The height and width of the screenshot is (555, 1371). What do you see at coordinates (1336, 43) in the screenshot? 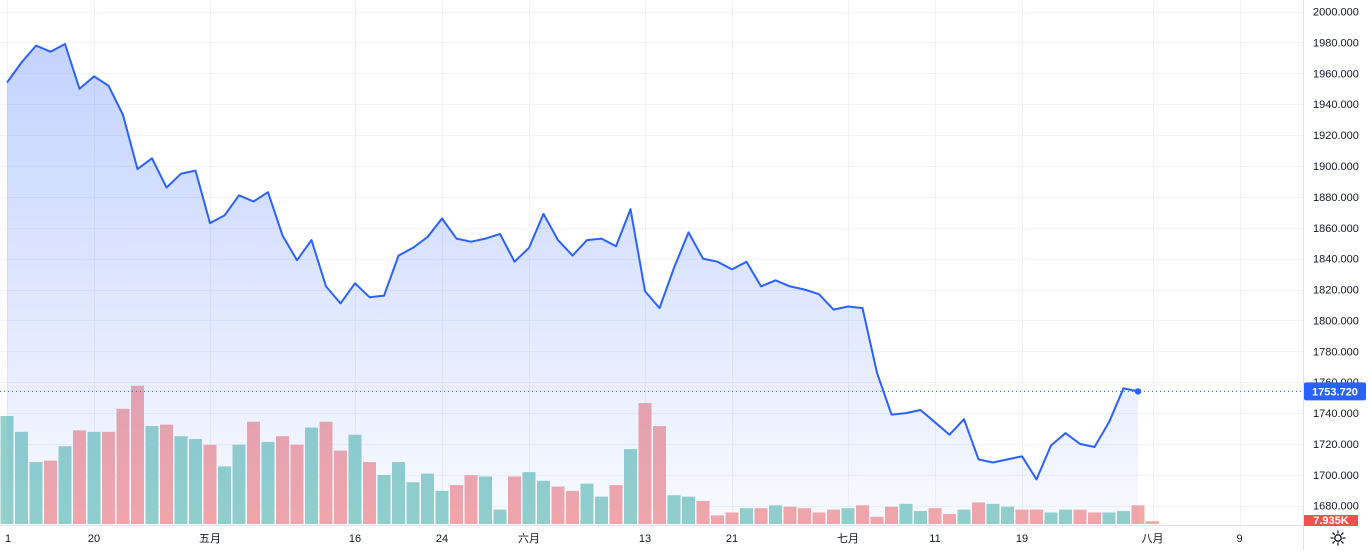
I see `price-tick-label: 1980.000` at bounding box center [1336, 43].